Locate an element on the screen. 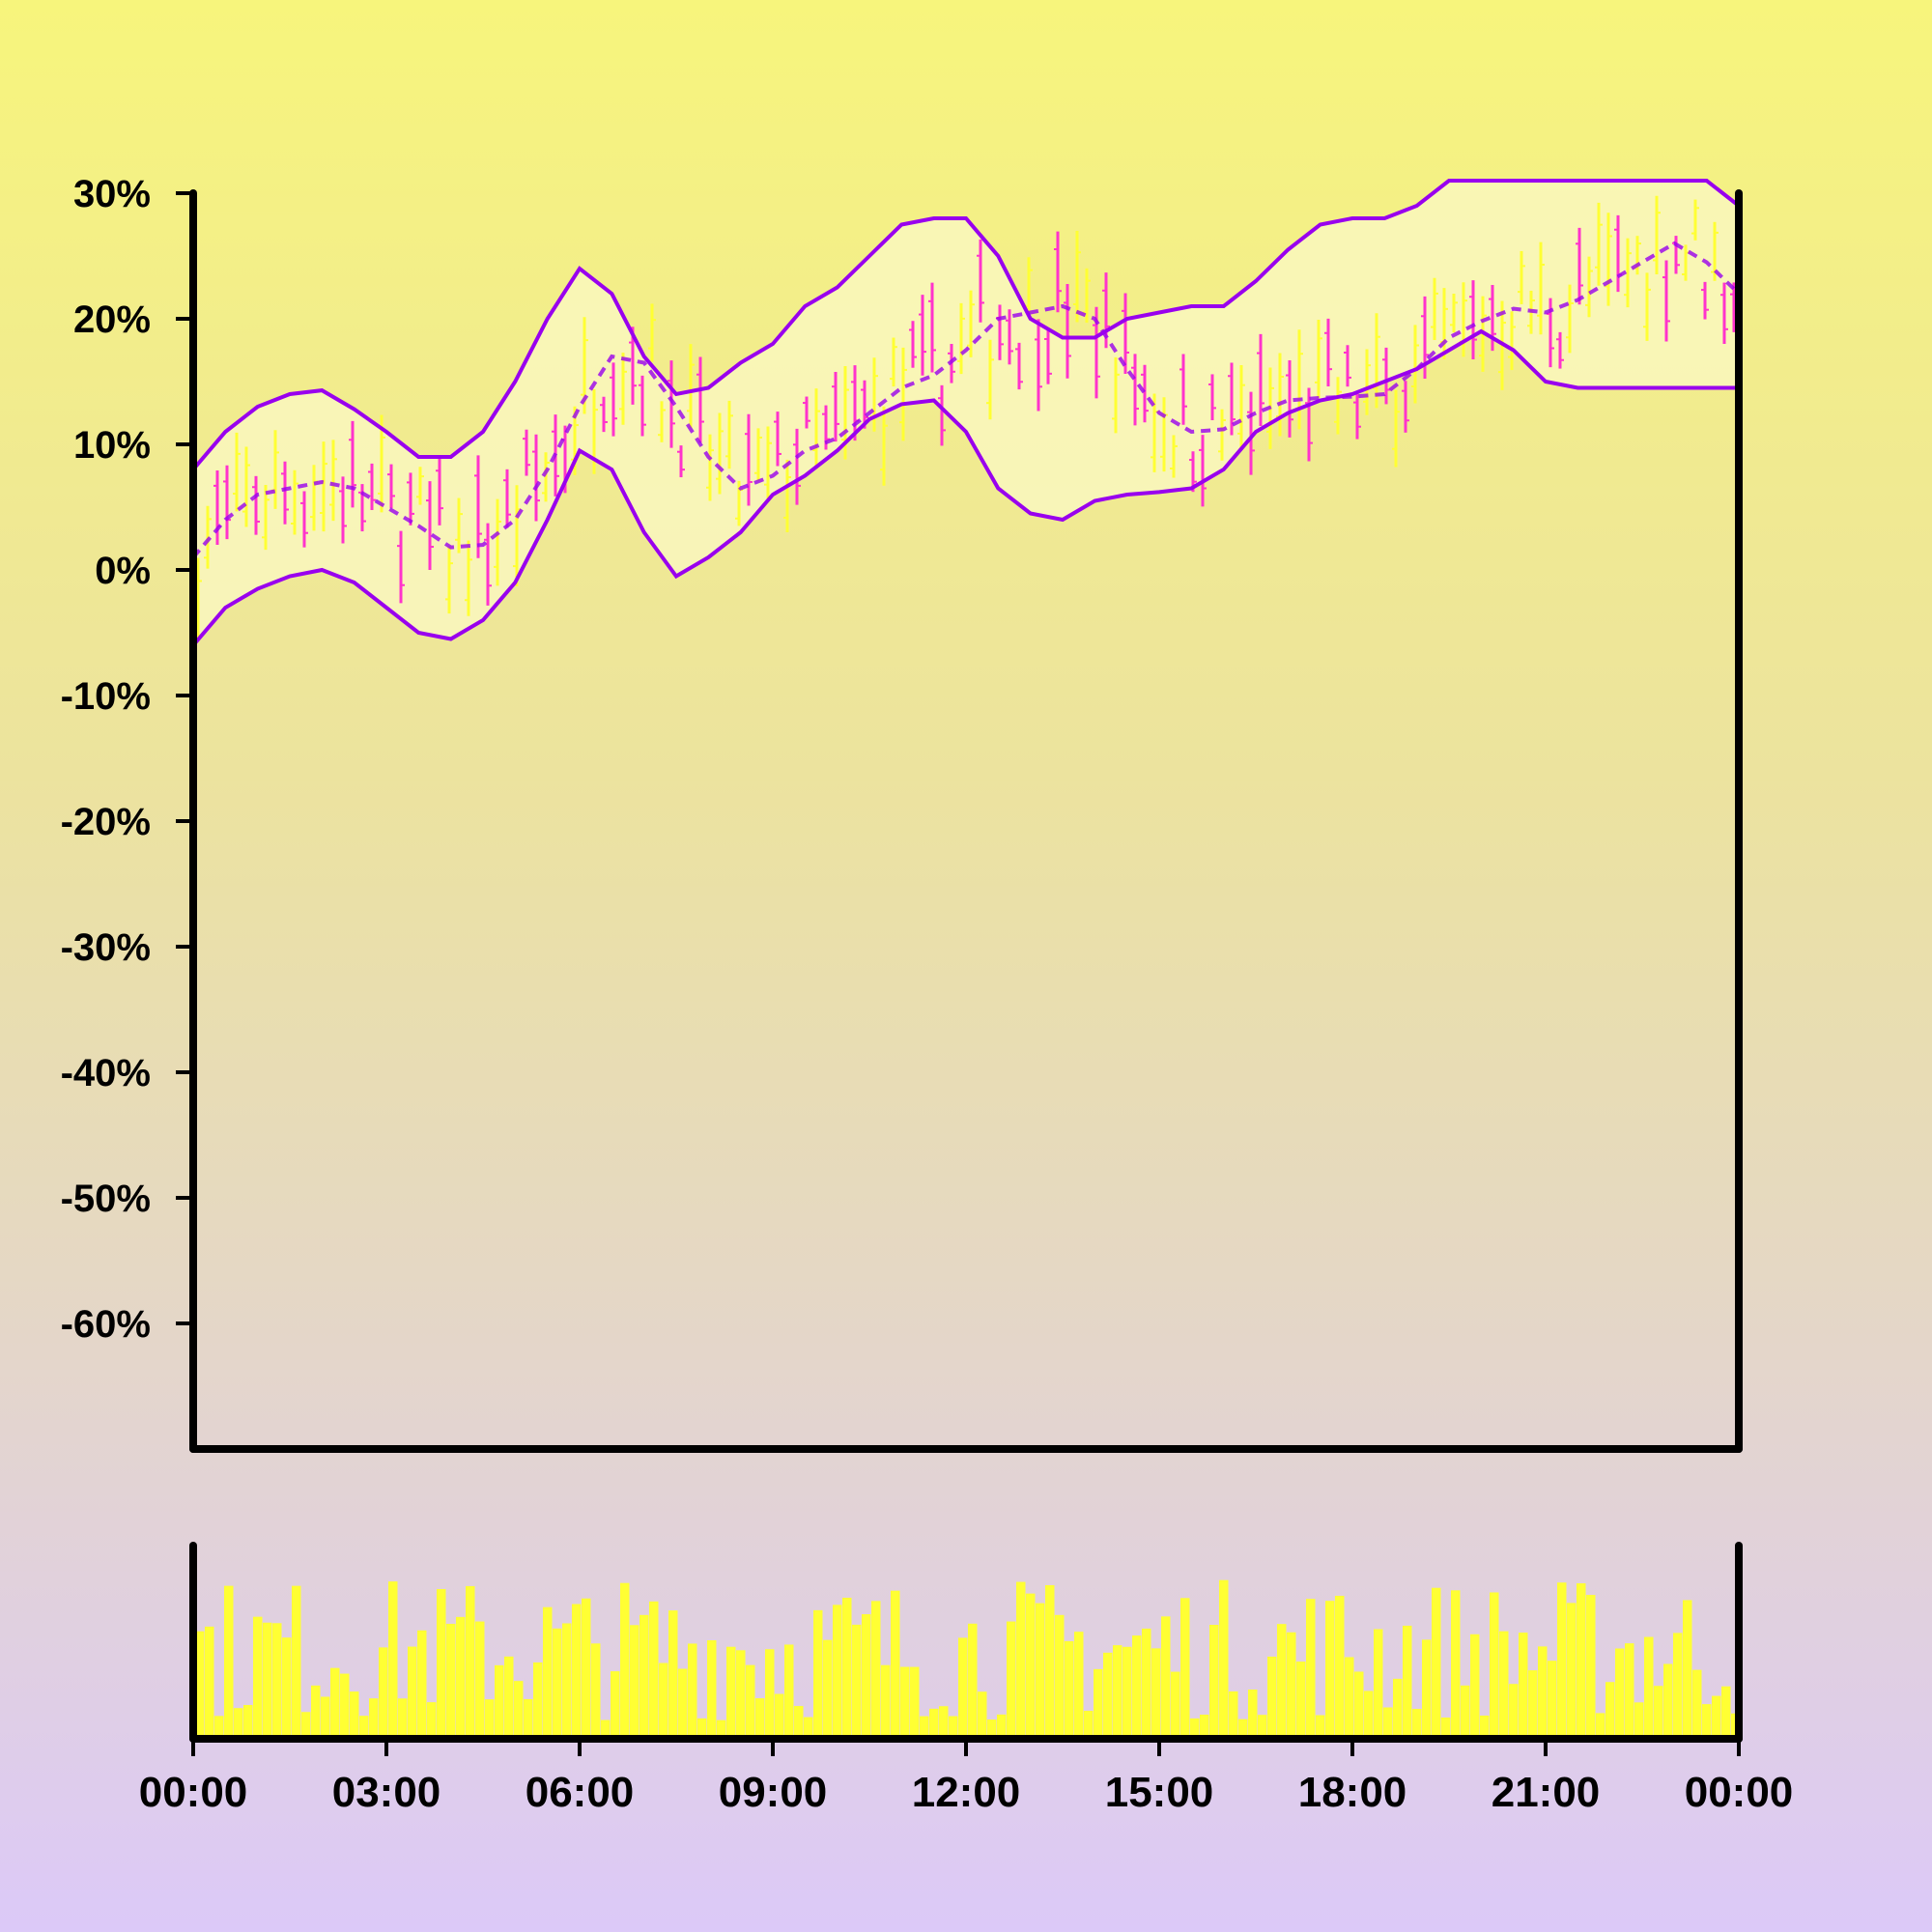  x-tick-label: 15:00 is located at coordinates (1159, 1792).